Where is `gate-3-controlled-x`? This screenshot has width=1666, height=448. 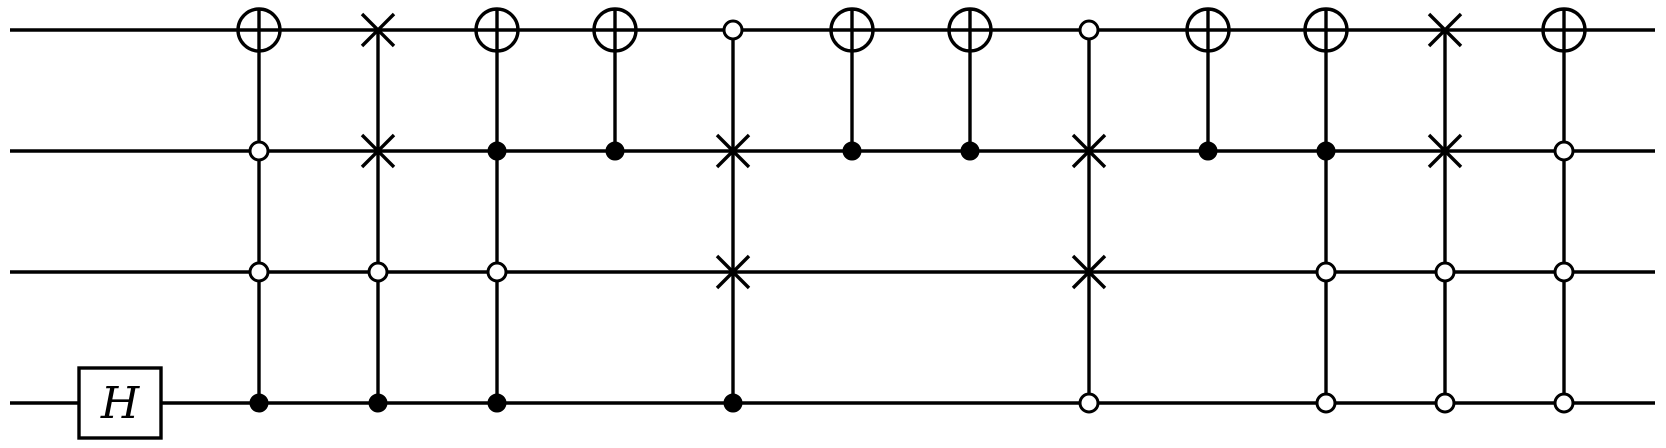
gate-3-controlled-x is located at coordinates (497, 210).